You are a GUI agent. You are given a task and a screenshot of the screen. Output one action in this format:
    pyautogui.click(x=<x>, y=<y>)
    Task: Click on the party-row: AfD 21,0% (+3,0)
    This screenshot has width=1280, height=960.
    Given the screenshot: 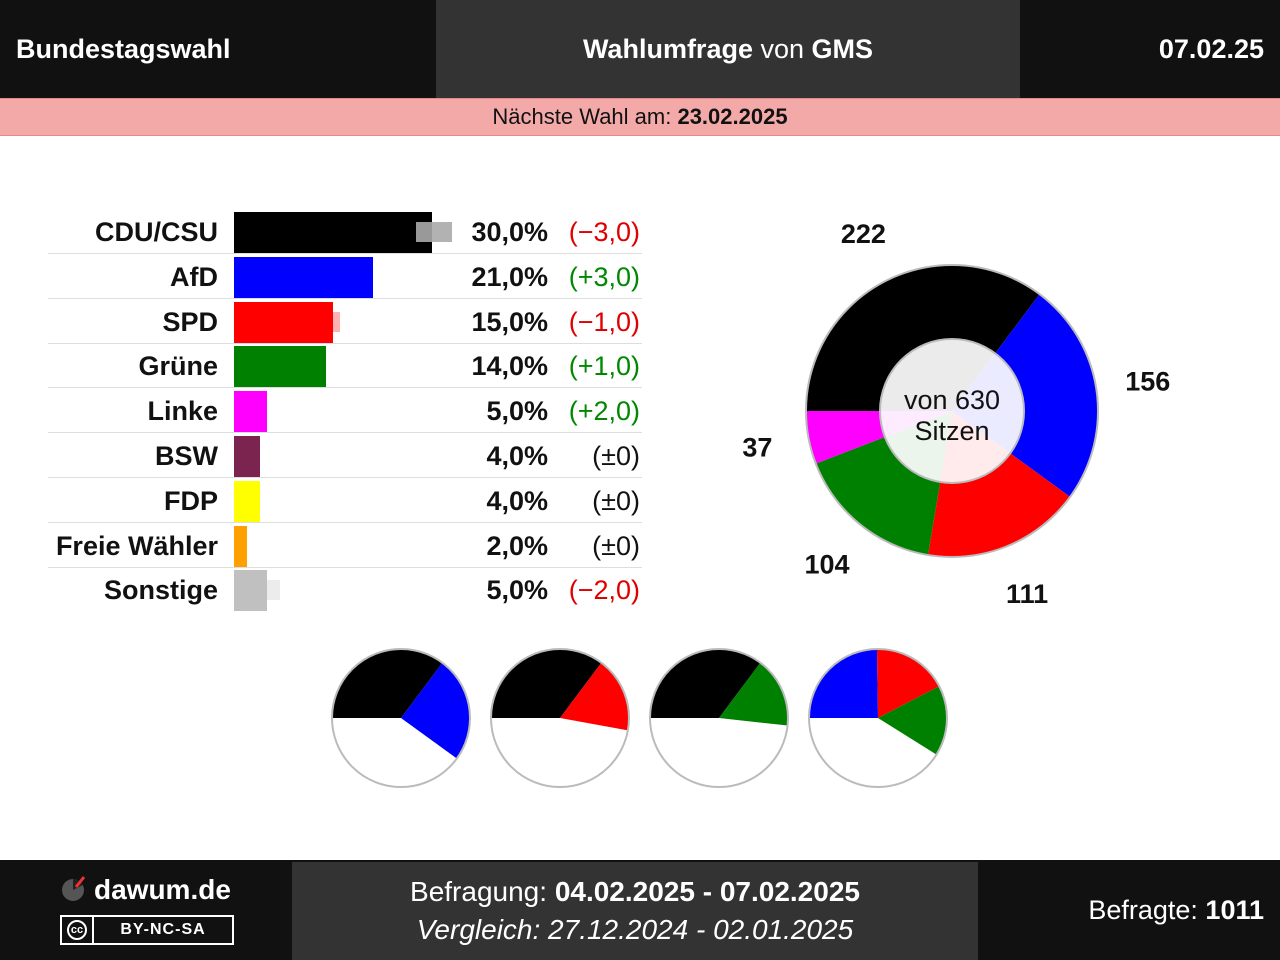 What is the action you would take?
    pyautogui.click(x=345, y=277)
    